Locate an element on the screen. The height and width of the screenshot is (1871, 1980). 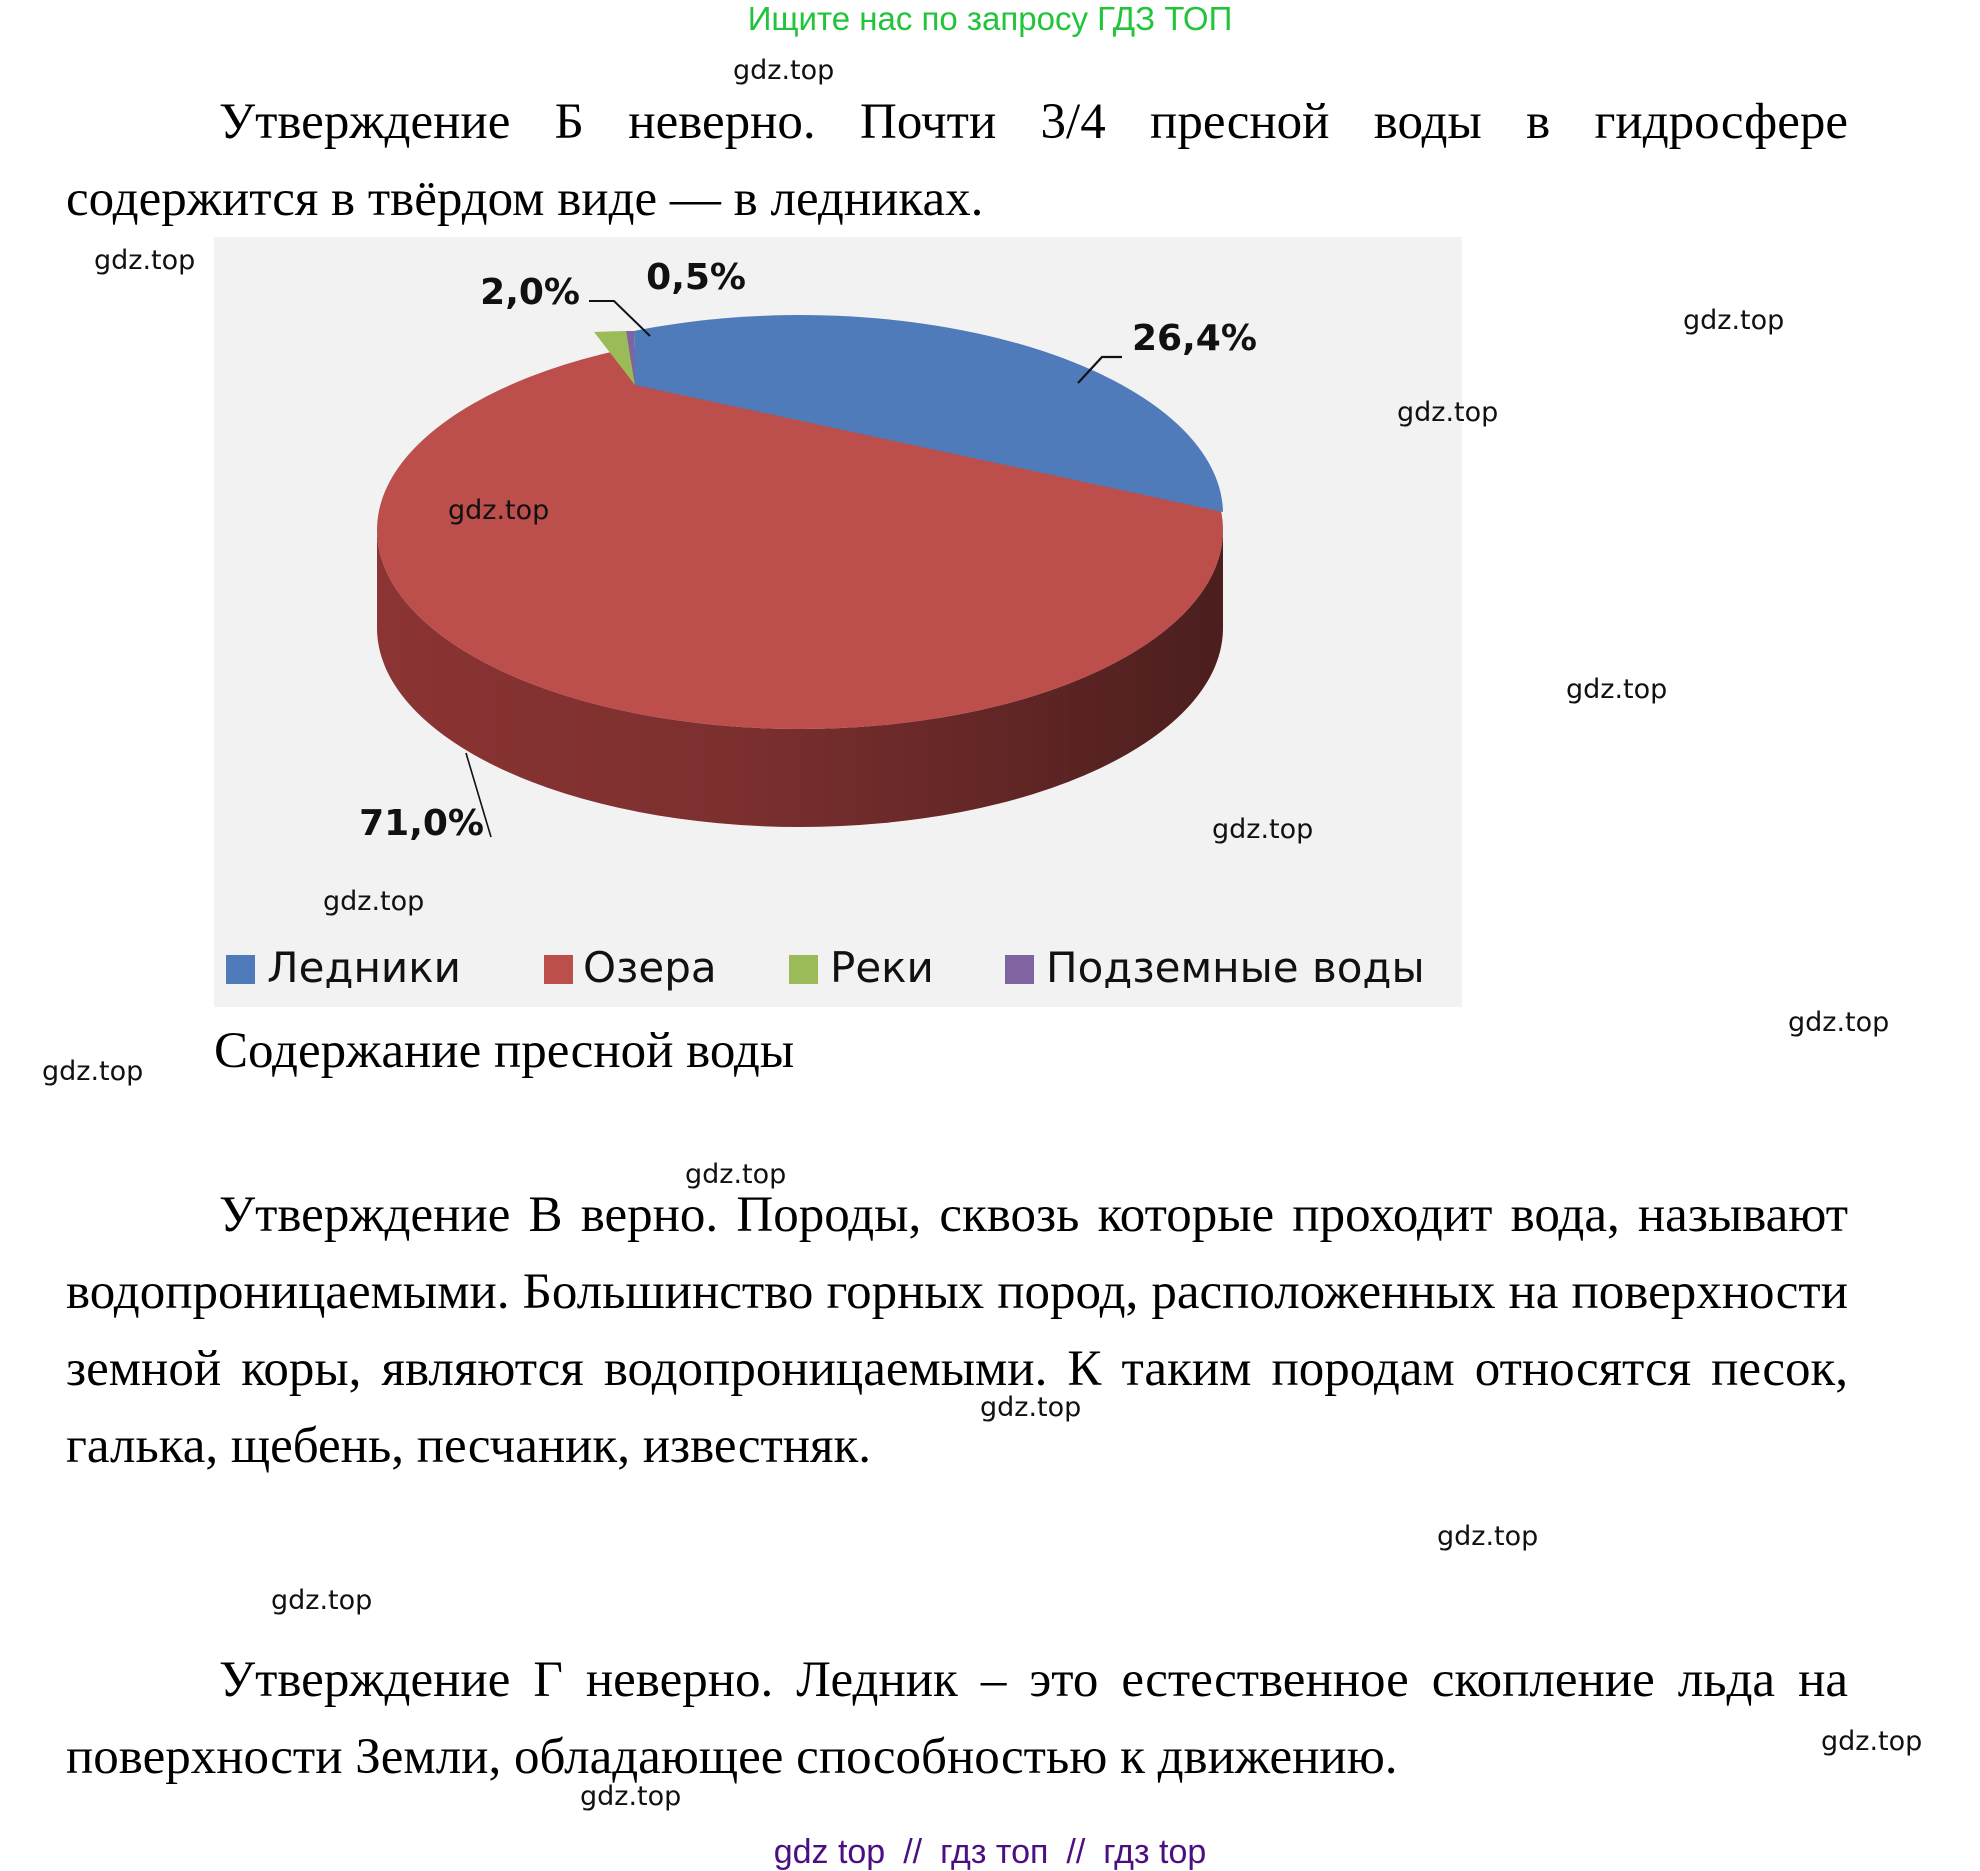
footer-link: gdz top is located at coordinates (829, 1852).